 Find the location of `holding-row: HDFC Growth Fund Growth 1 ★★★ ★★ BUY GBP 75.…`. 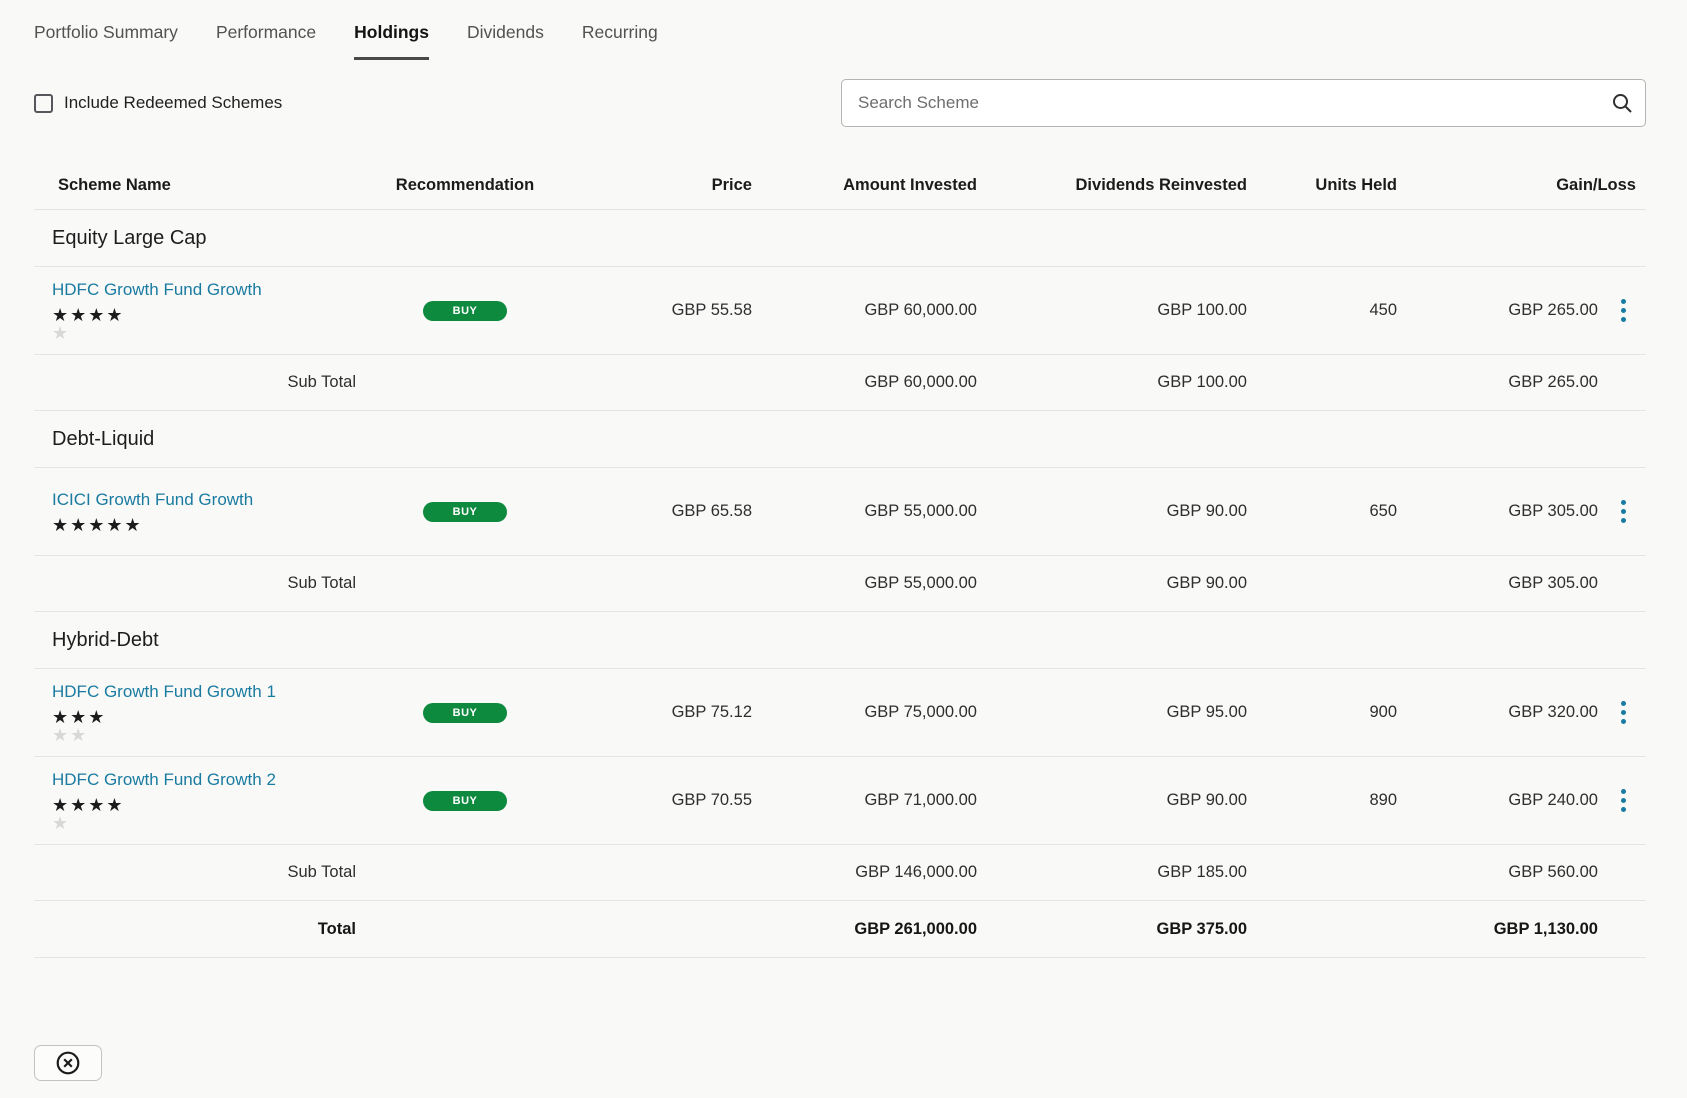

holding-row: HDFC Growth Fund Growth 1 ★★★ ★★ BUY GBP 75.… is located at coordinates (840, 713).